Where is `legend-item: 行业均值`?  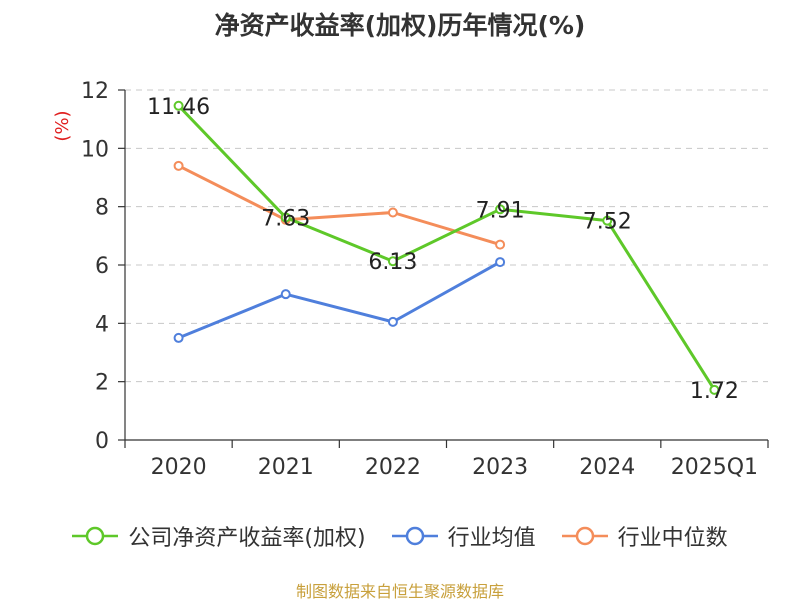 legend-item: 行业均值 is located at coordinates (463, 536).